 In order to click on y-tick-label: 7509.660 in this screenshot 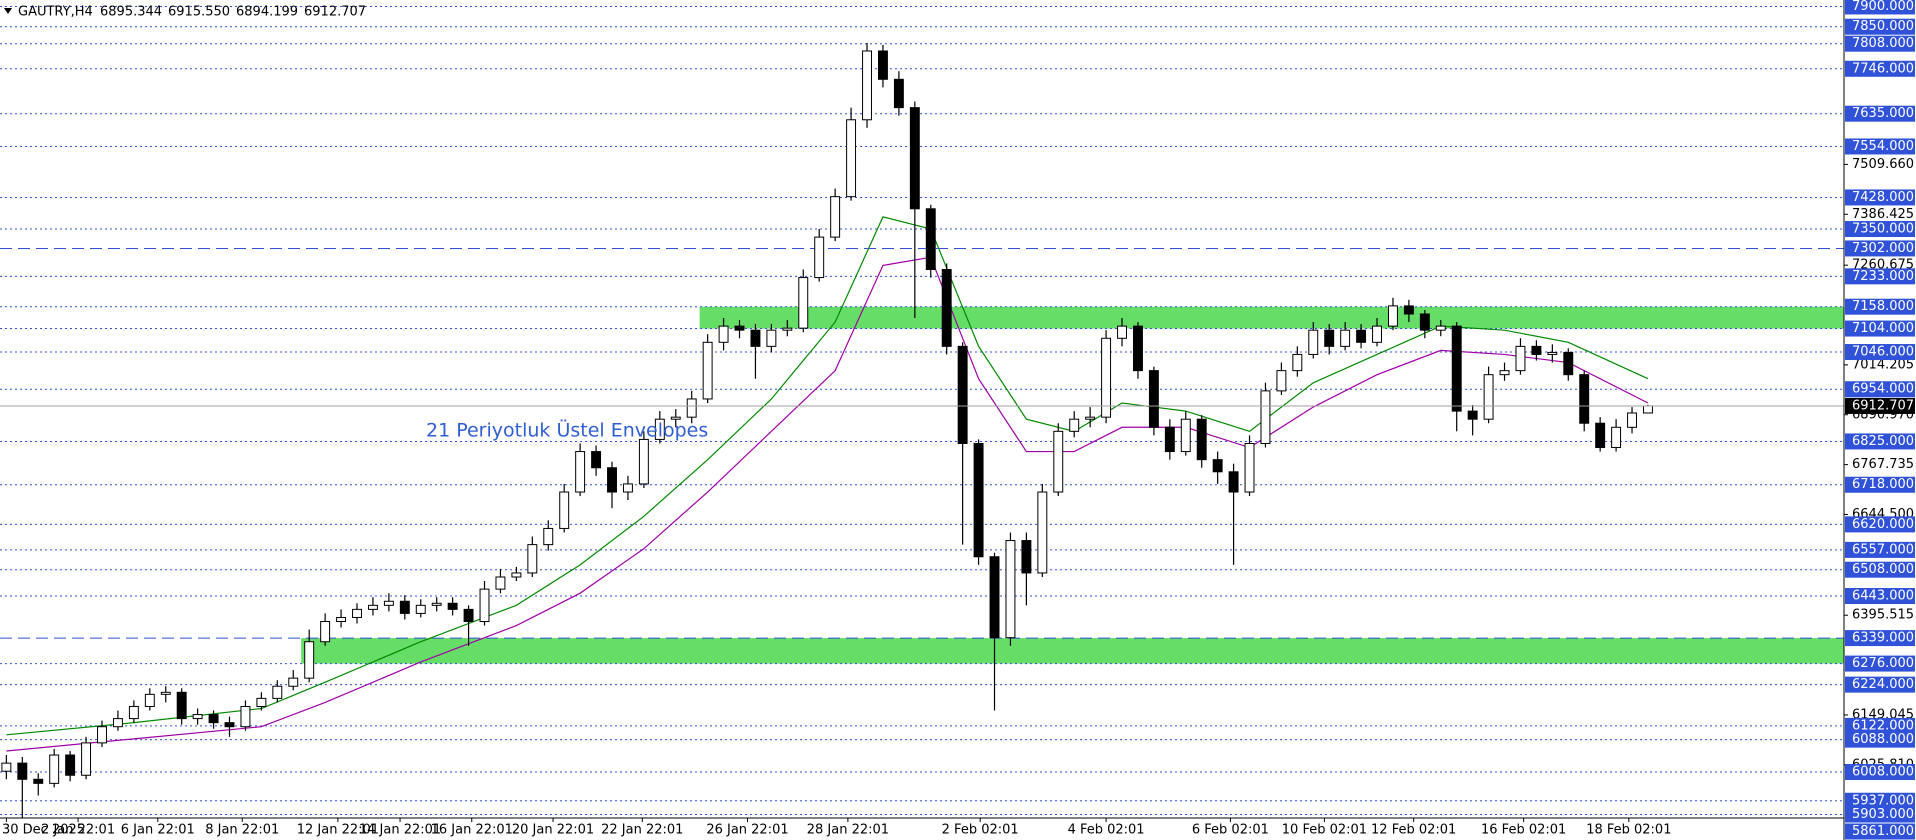, I will do `click(1883, 164)`.